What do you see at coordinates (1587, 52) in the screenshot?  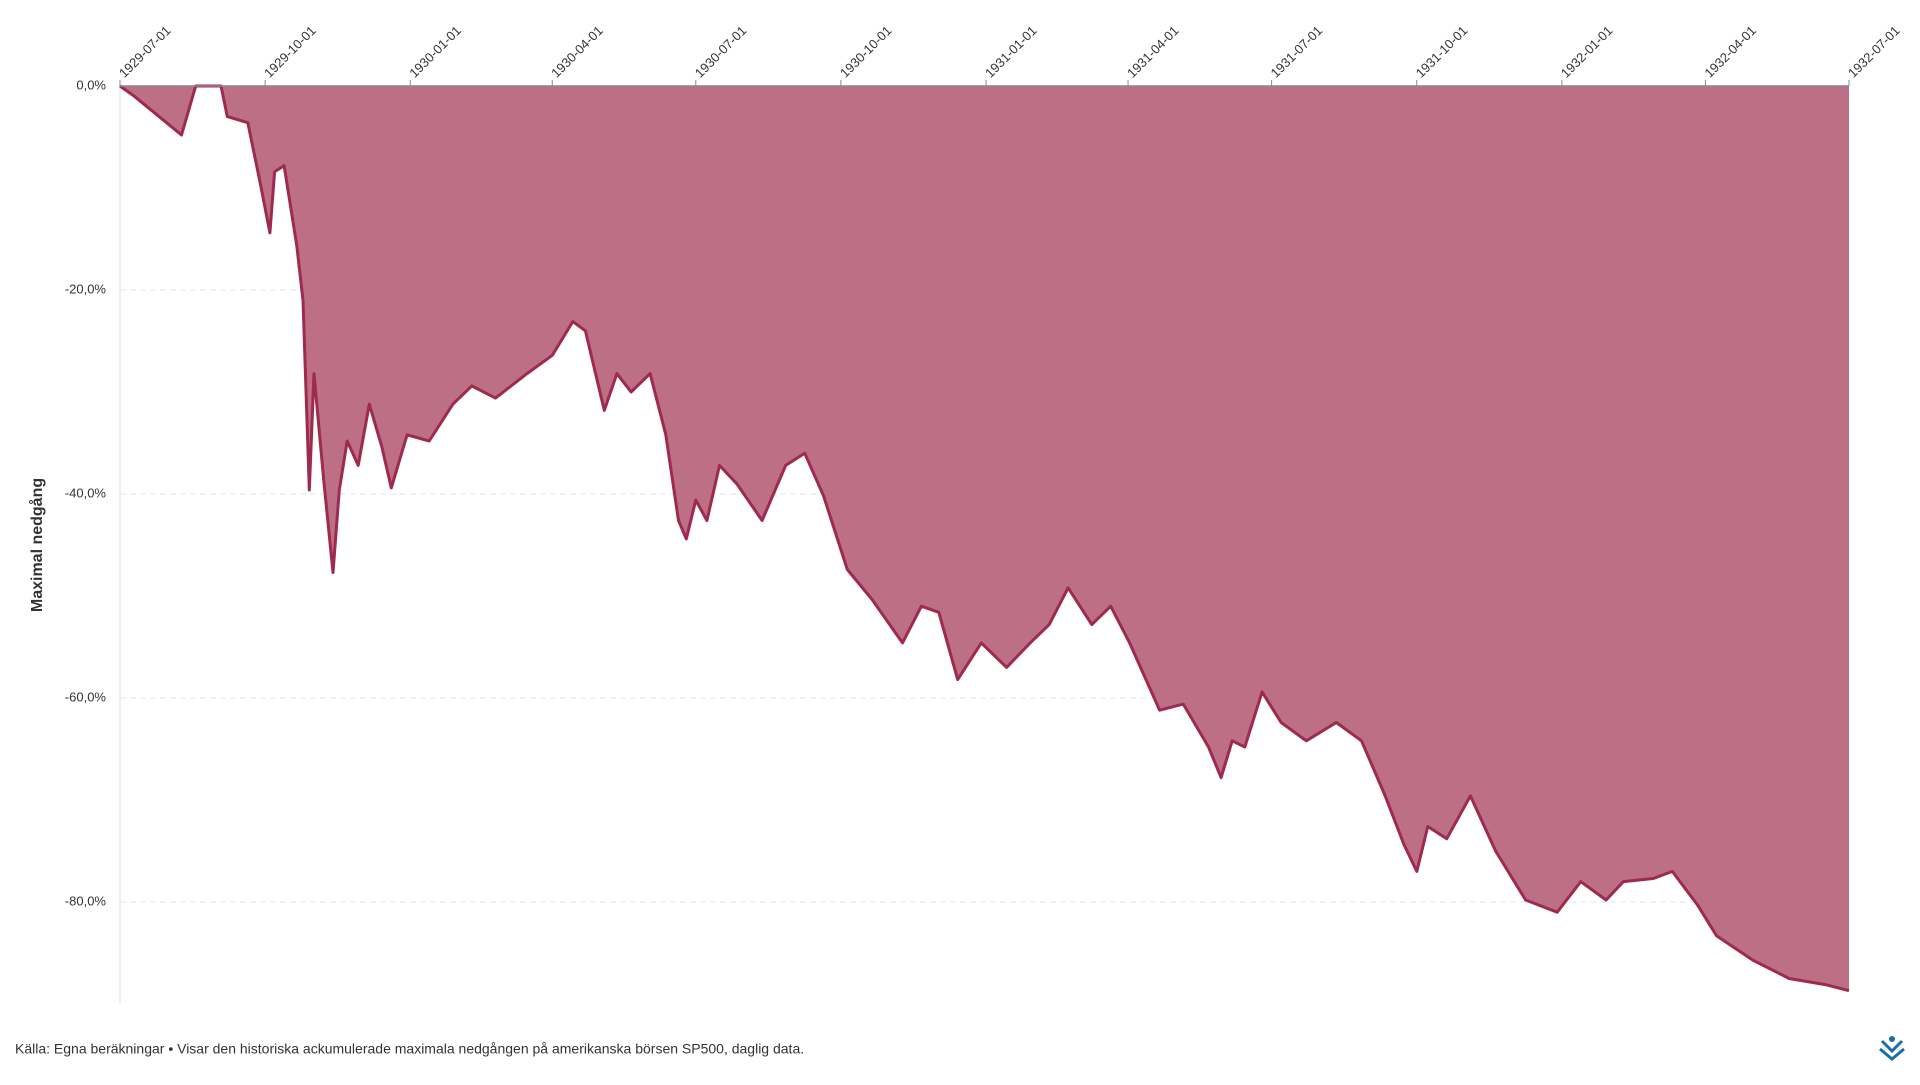 I see `x-tick-label: 1932-01-01` at bounding box center [1587, 52].